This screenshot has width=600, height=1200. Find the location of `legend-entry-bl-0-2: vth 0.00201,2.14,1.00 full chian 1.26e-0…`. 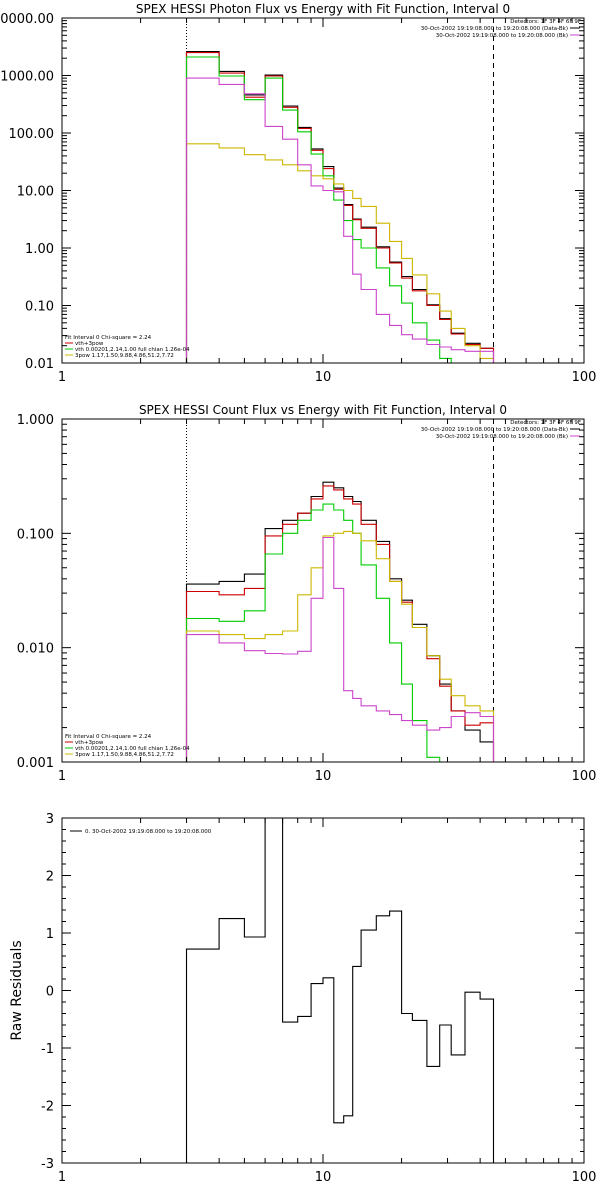

legend-entry-bl-0-2: vth 0.00201,2.14,1.00 full chian 1.26e-0… is located at coordinates (132, 350).